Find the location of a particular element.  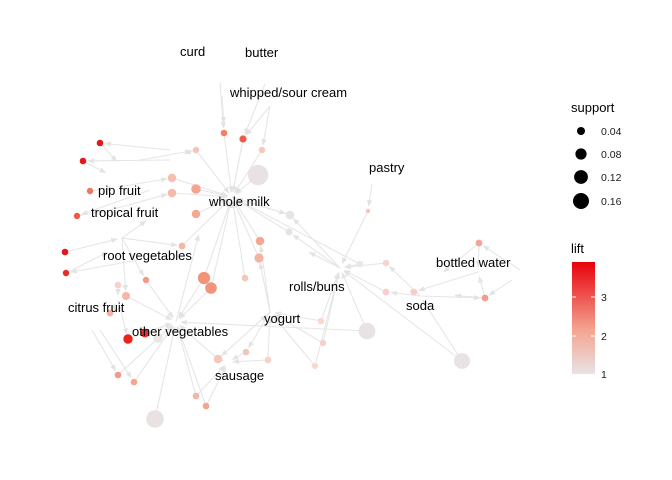

item-label-root-vegetables: root vegetables is located at coordinates (147, 255).